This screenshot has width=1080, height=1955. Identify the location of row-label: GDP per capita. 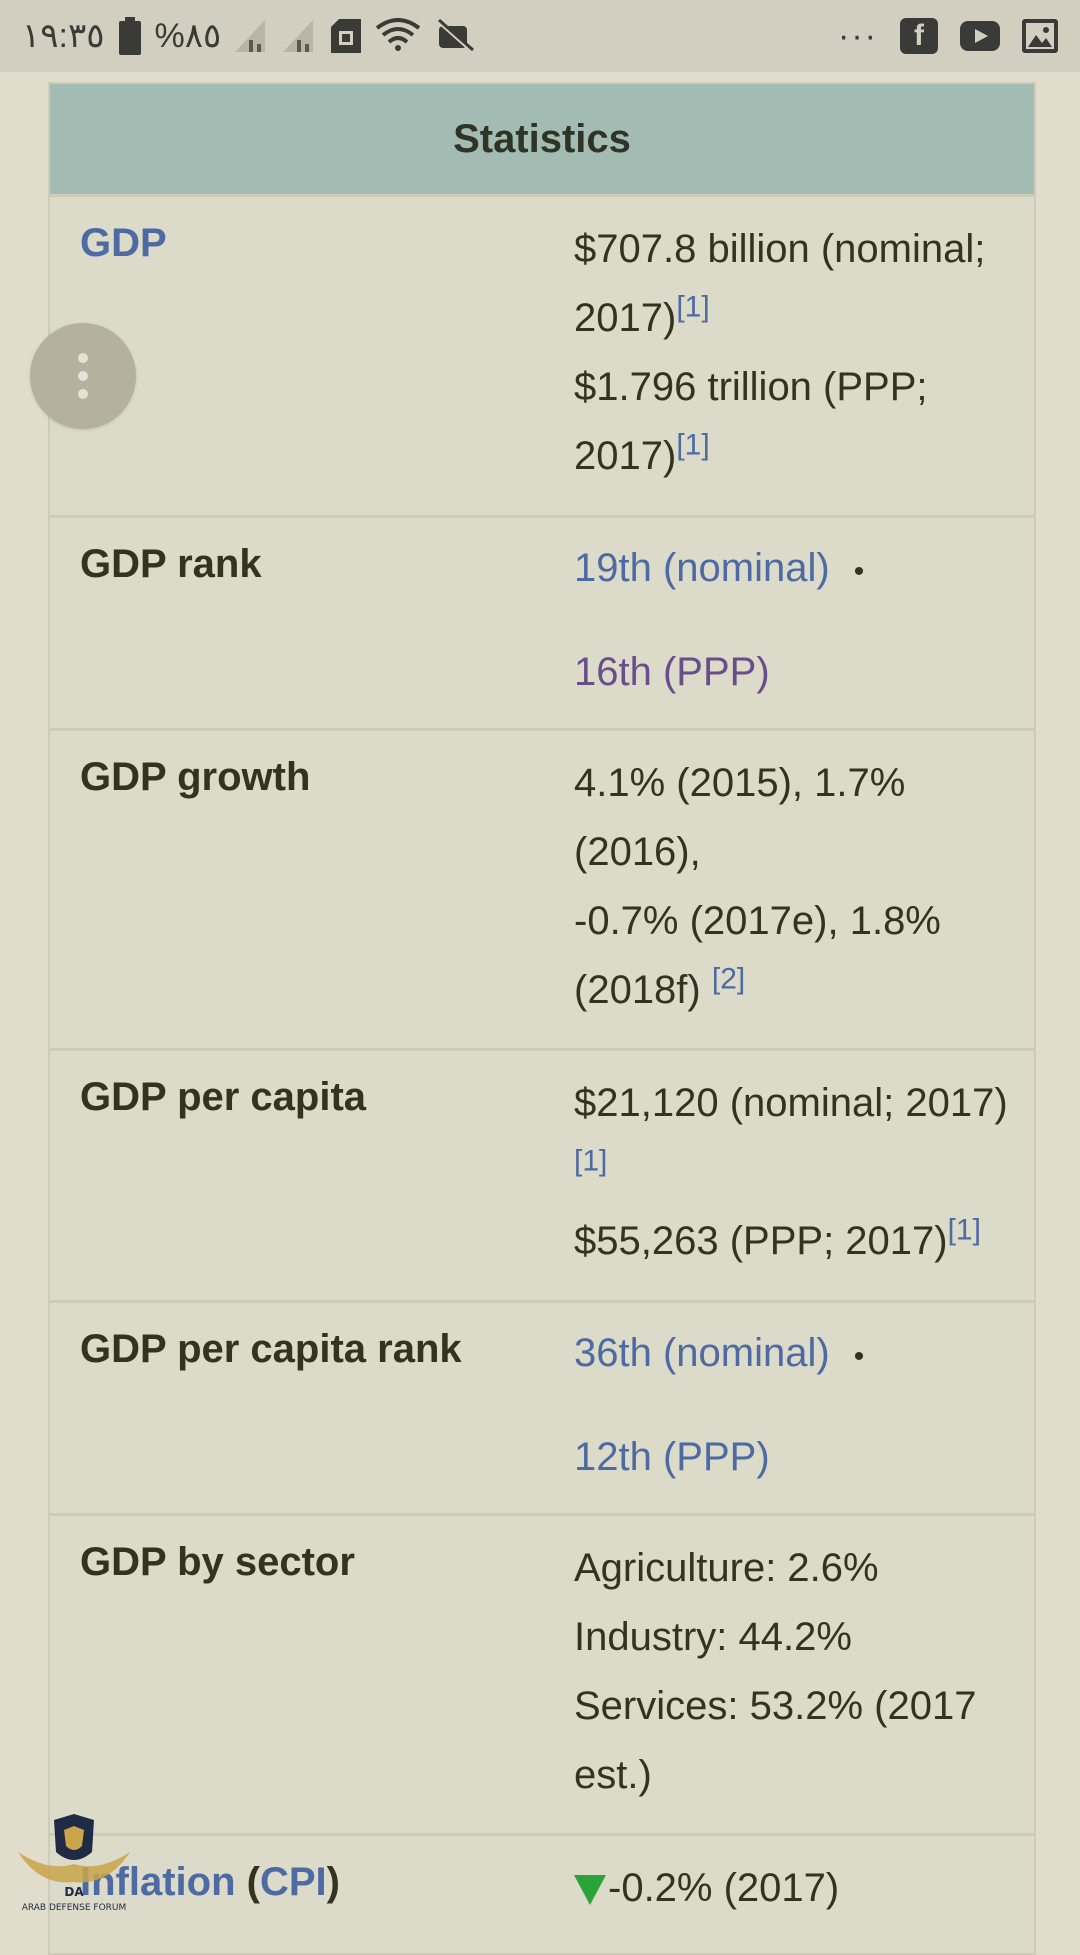
(223, 1097).